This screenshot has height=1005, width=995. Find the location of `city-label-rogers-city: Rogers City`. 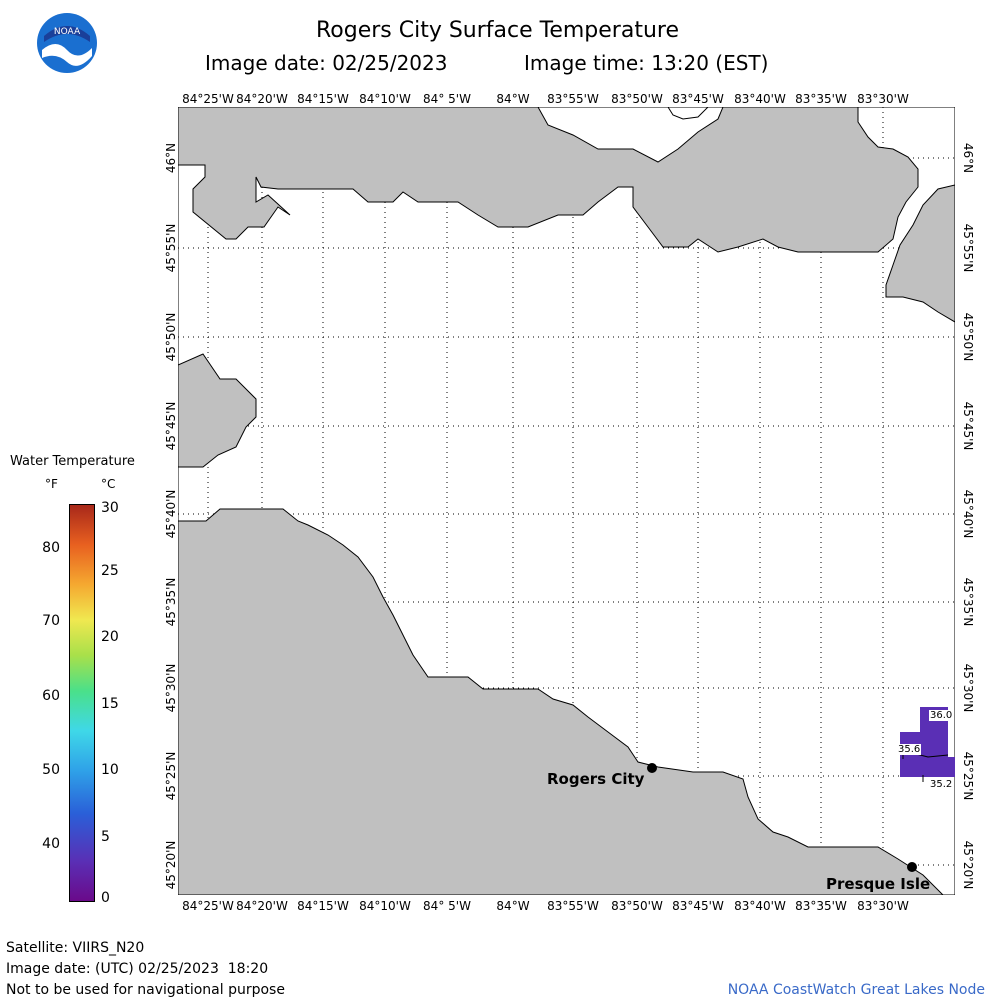

city-label-rogers-city: Rogers City is located at coordinates (596, 779).